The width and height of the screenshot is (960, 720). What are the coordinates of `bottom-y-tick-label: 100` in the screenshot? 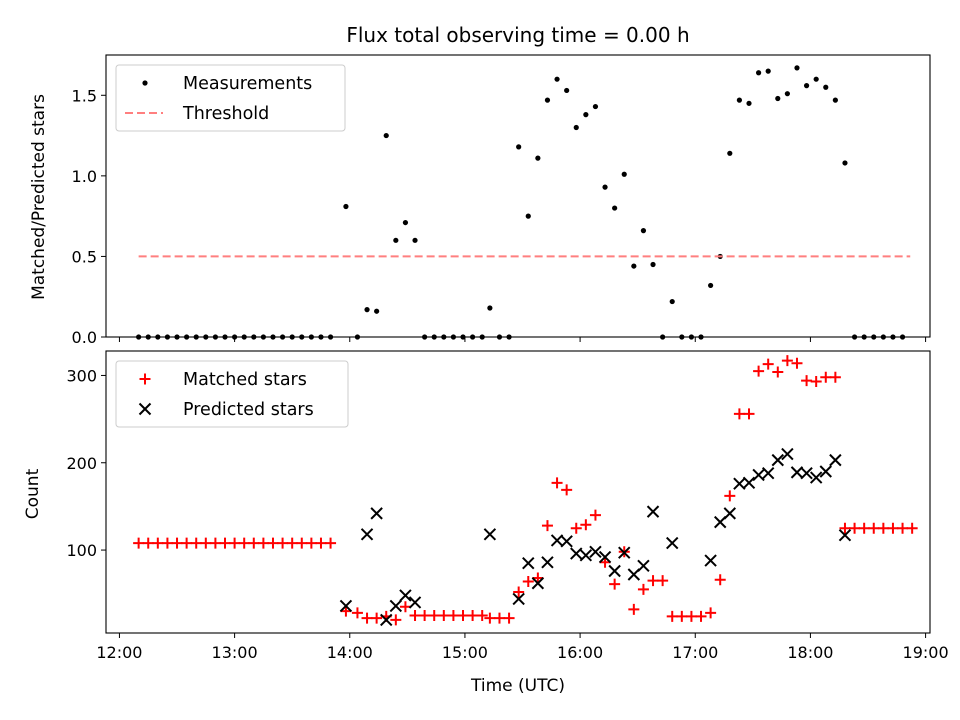 It's located at (81, 550).